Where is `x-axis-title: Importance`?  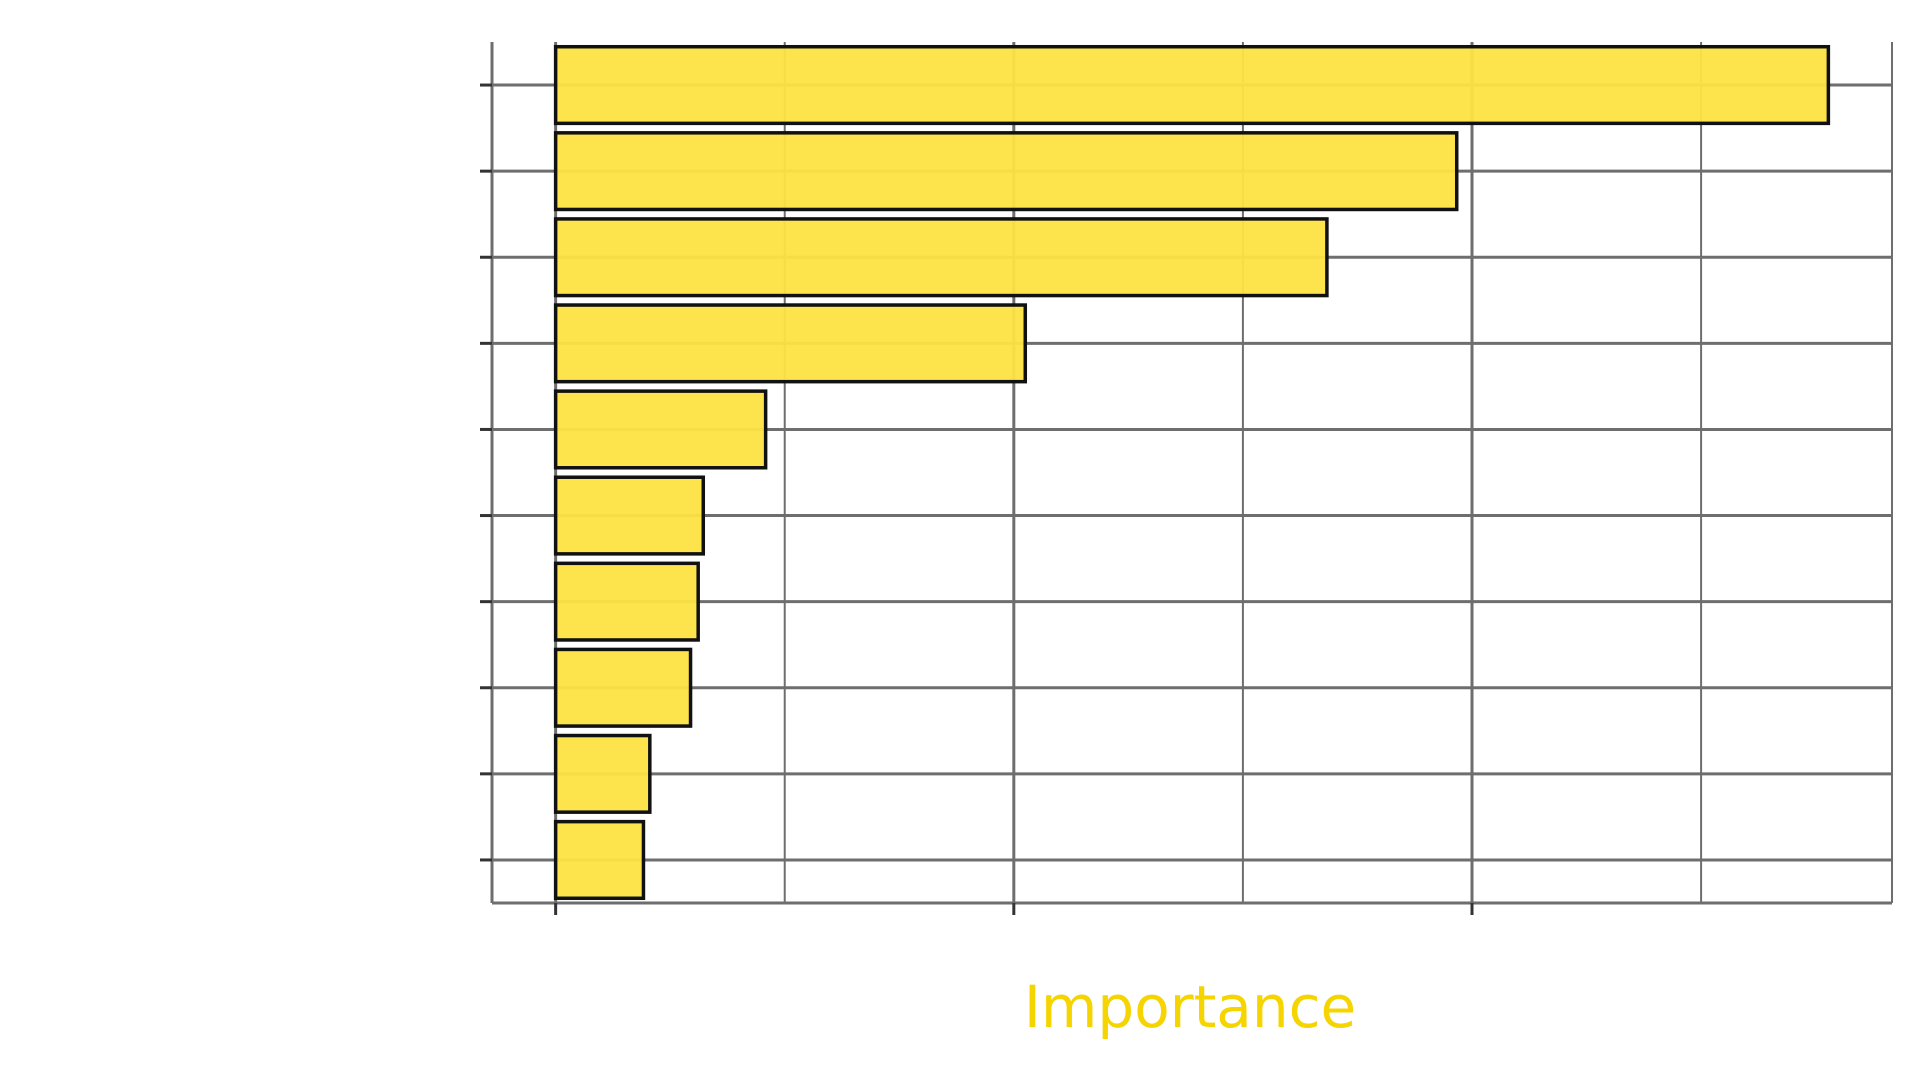
x-axis-title: Importance is located at coordinates (1190, 1007).